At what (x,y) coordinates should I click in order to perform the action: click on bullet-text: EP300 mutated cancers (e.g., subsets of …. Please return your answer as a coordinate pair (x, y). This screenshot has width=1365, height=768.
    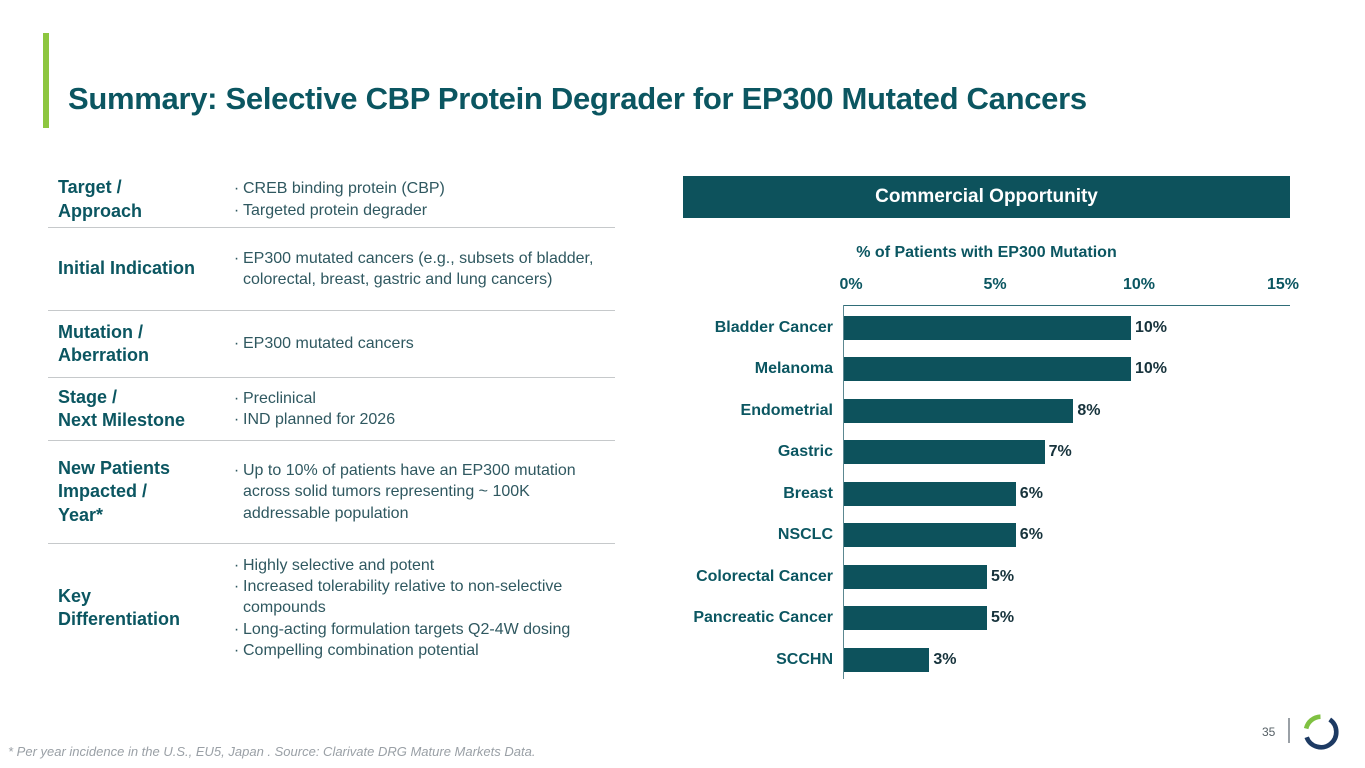
    Looking at the image, I should click on (418, 268).